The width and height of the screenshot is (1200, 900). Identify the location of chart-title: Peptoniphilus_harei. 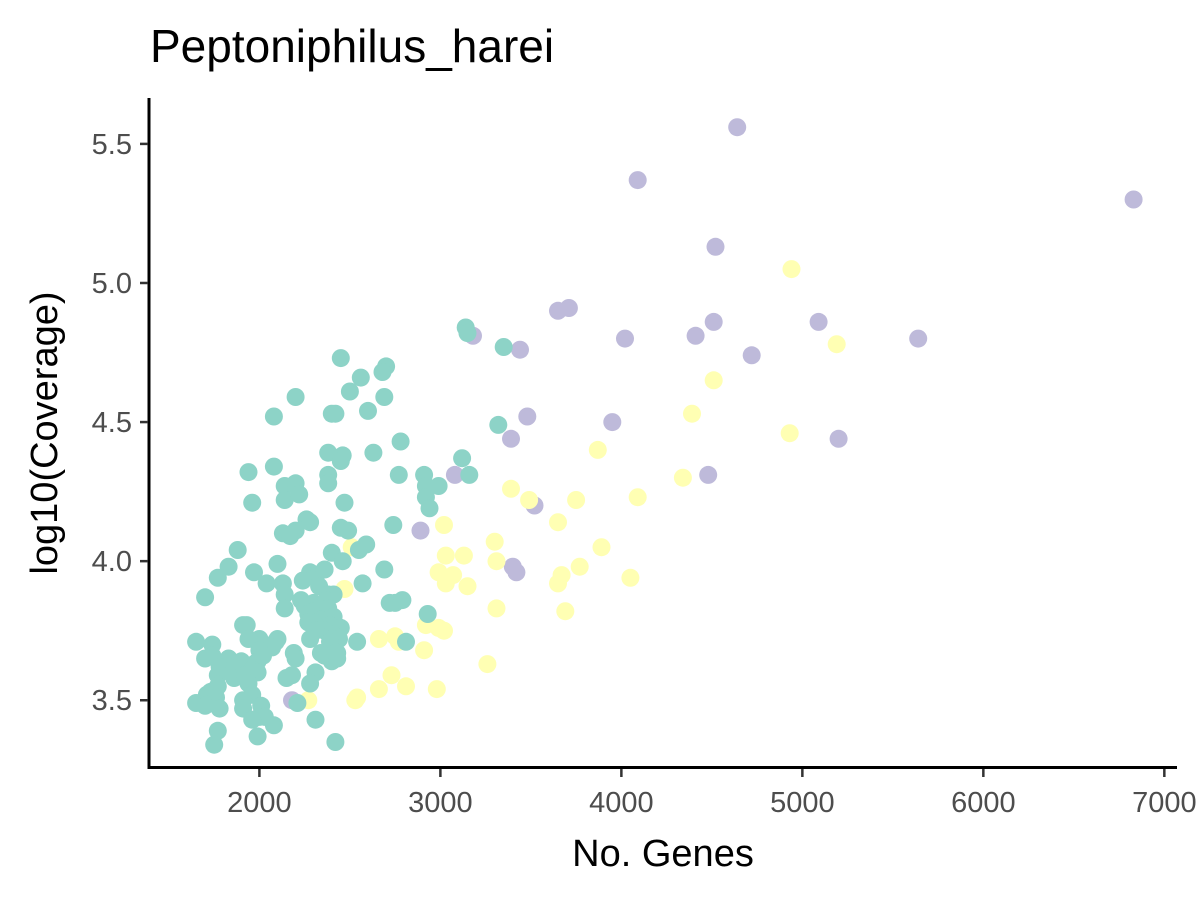
(352, 46).